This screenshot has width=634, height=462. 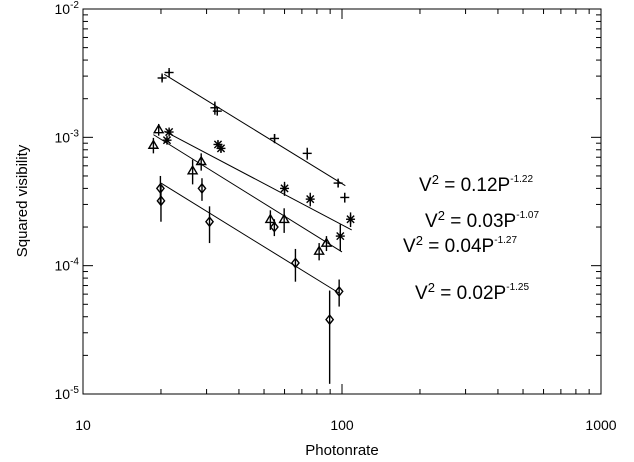 What do you see at coordinates (472, 292) in the screenshot?
I see `fit-equation: V2 = 0.02P-1.25` at bounding box center [472, 292].